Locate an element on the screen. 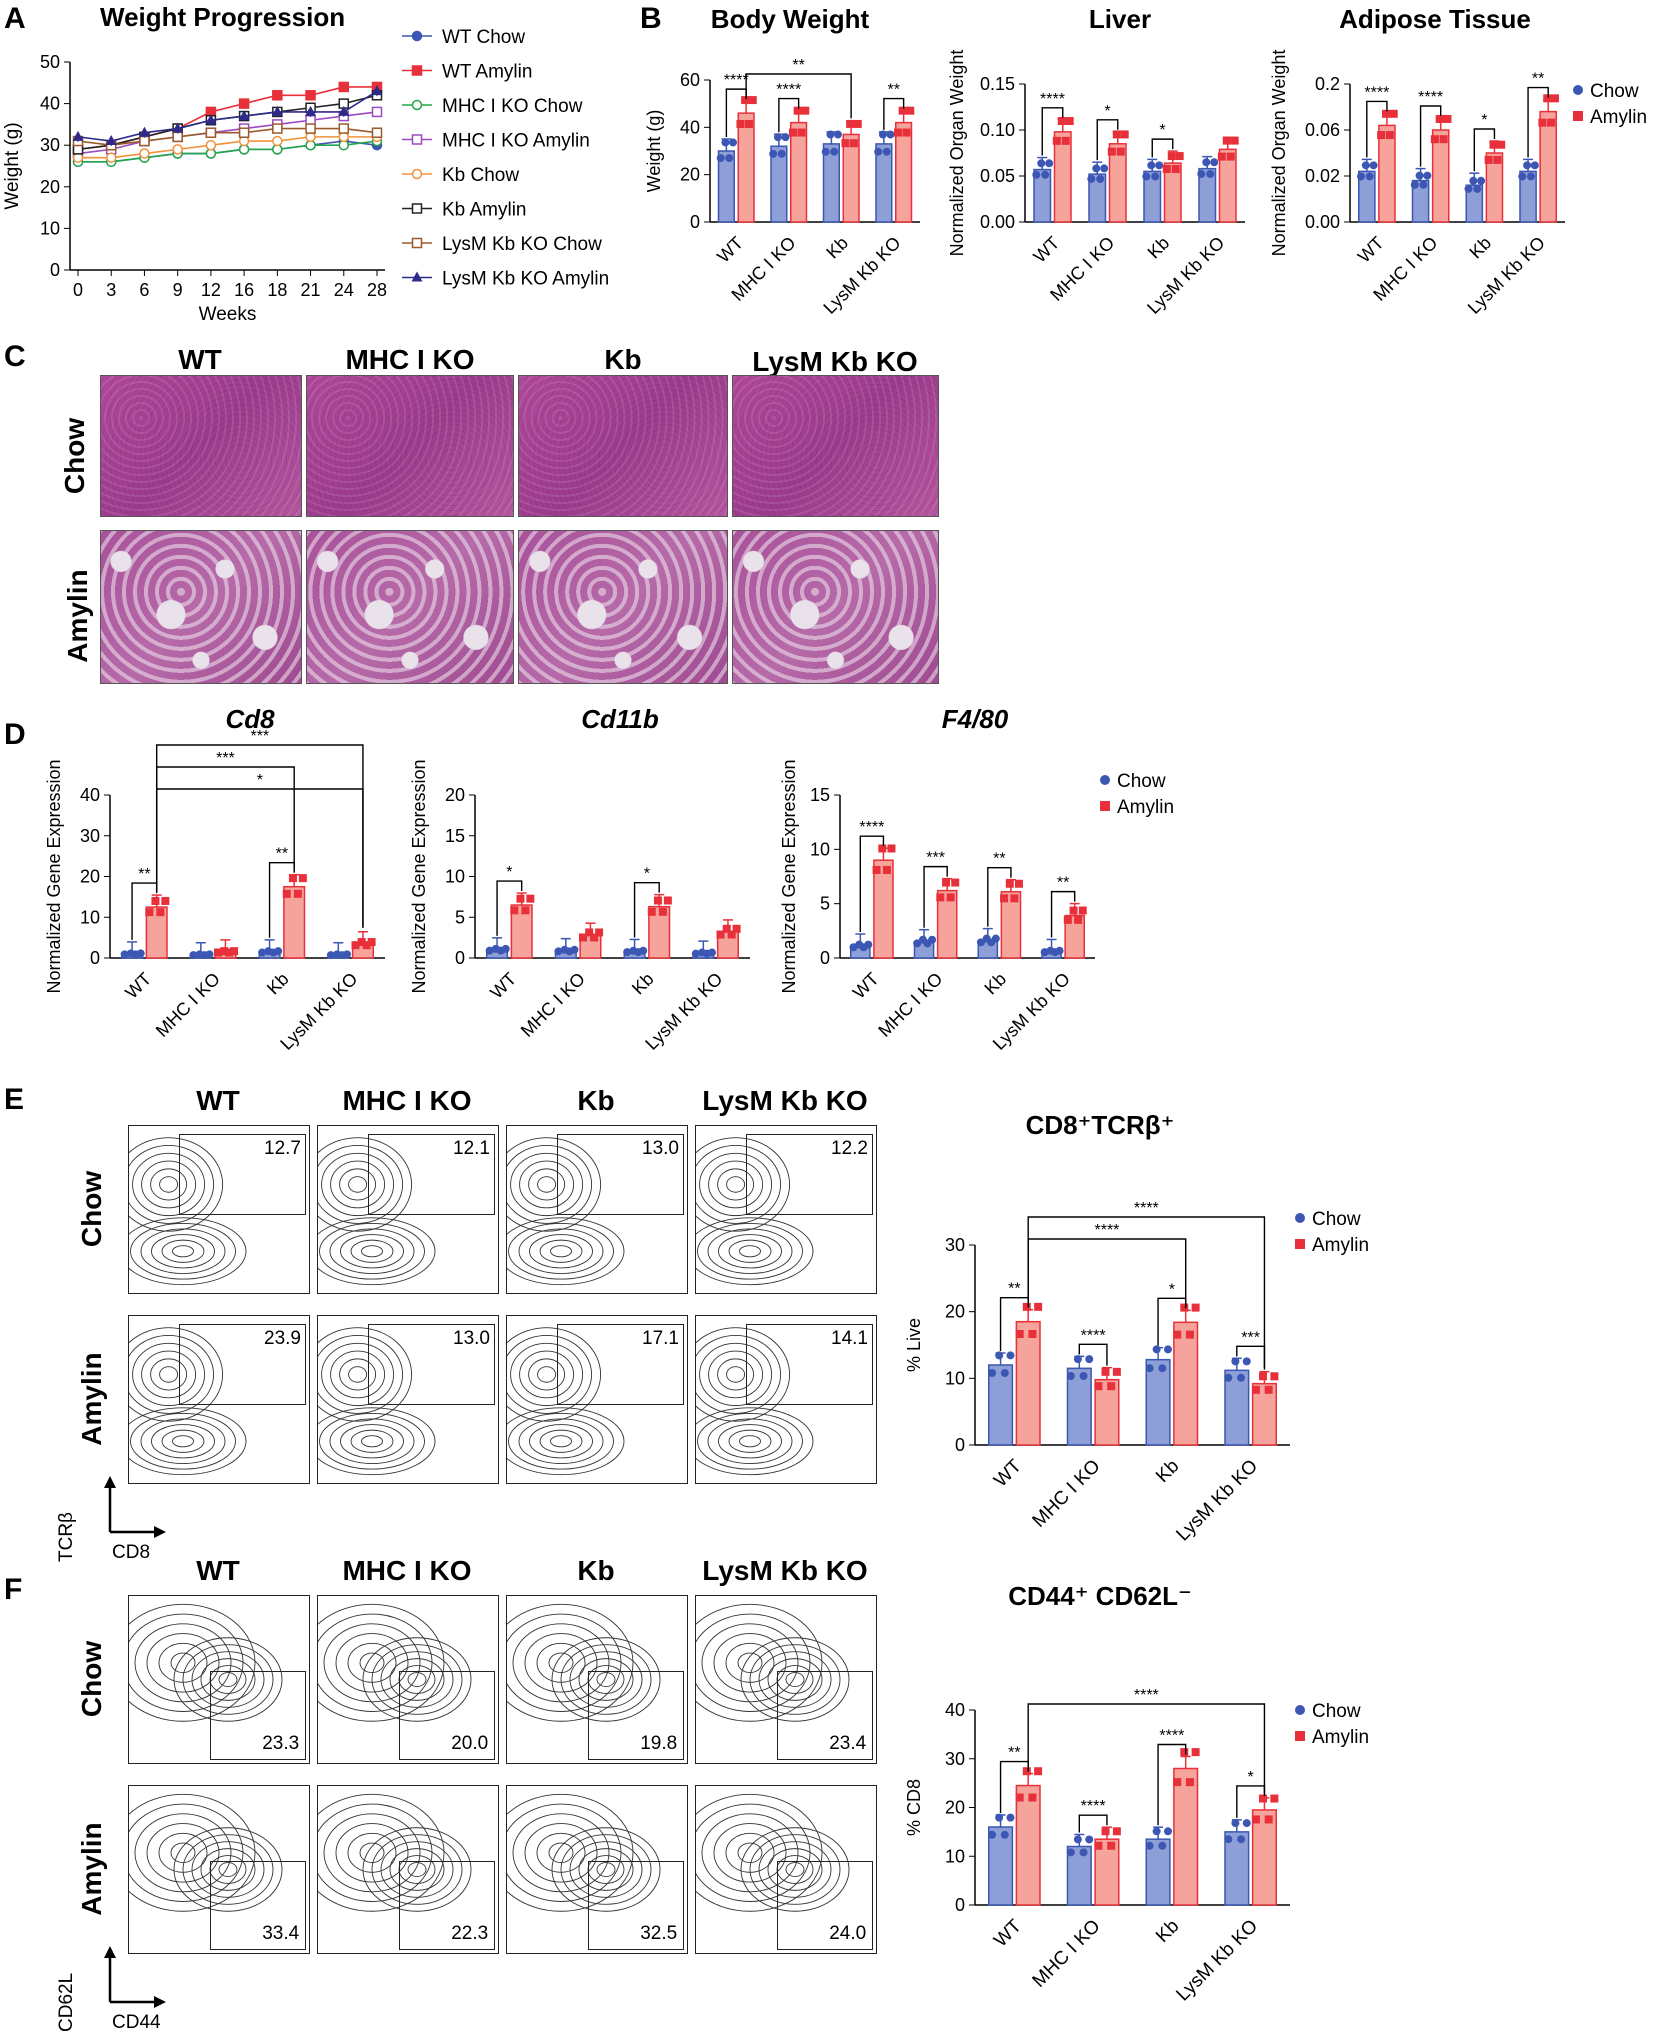 The image size is (1654, 2034). x-tick-label: 9 is located at coordinates (178, 290).